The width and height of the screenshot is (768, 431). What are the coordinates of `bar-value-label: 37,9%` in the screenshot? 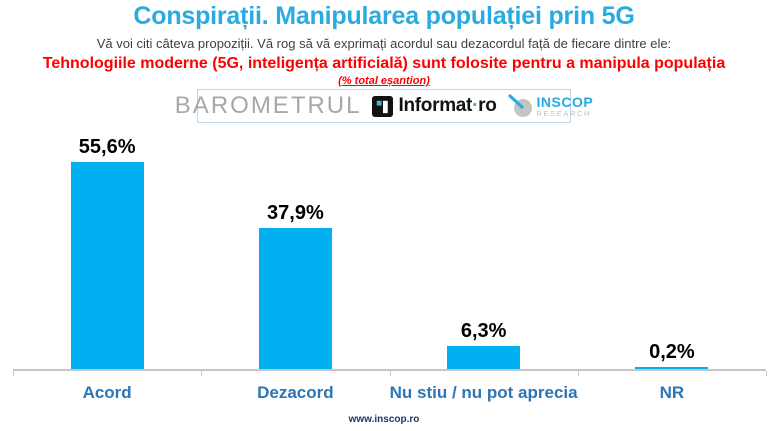 It's located at (295, 213).